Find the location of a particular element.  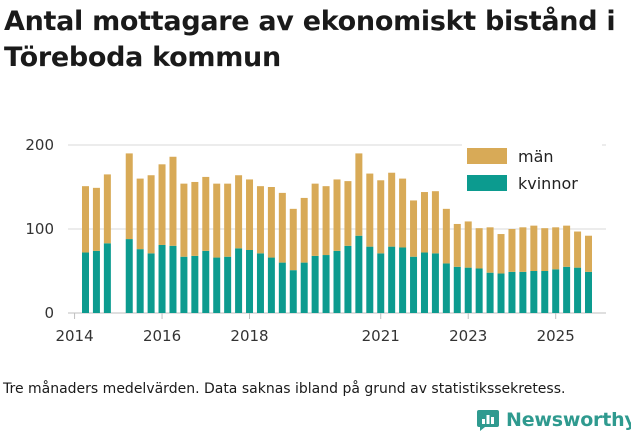

x-tick-label: 2021 is located at coordinates (381, 336).